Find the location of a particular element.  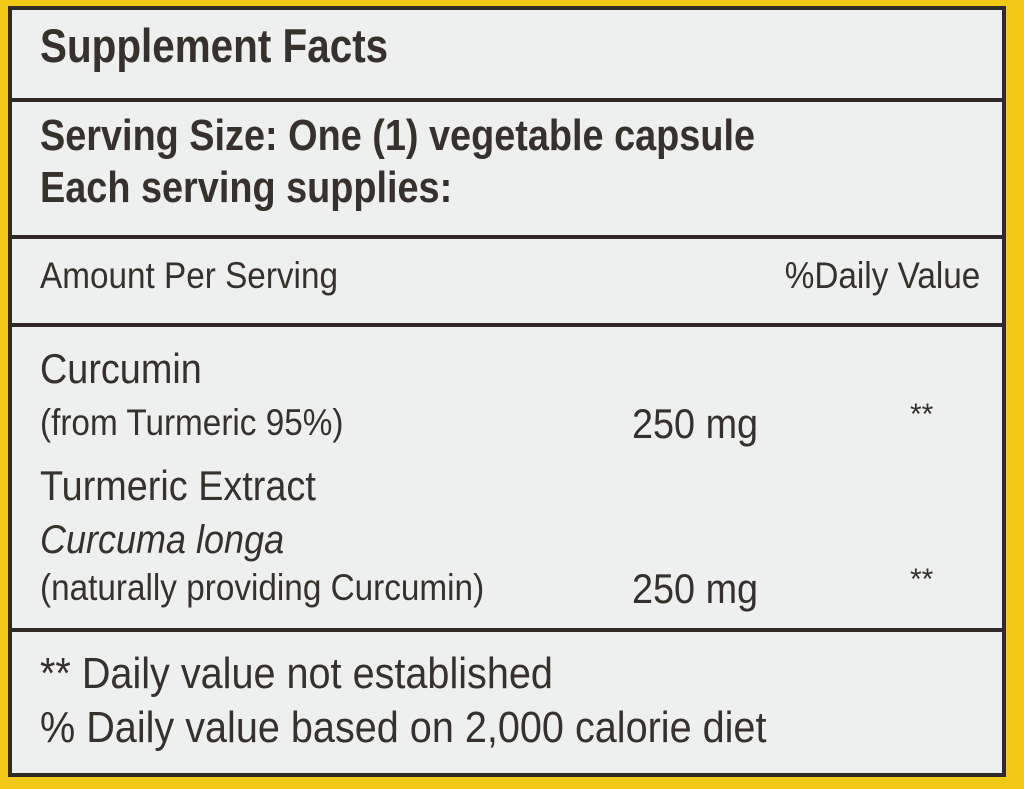

amount-per-serving-header: Amount Per Serving is located at coordinates (189, 275).